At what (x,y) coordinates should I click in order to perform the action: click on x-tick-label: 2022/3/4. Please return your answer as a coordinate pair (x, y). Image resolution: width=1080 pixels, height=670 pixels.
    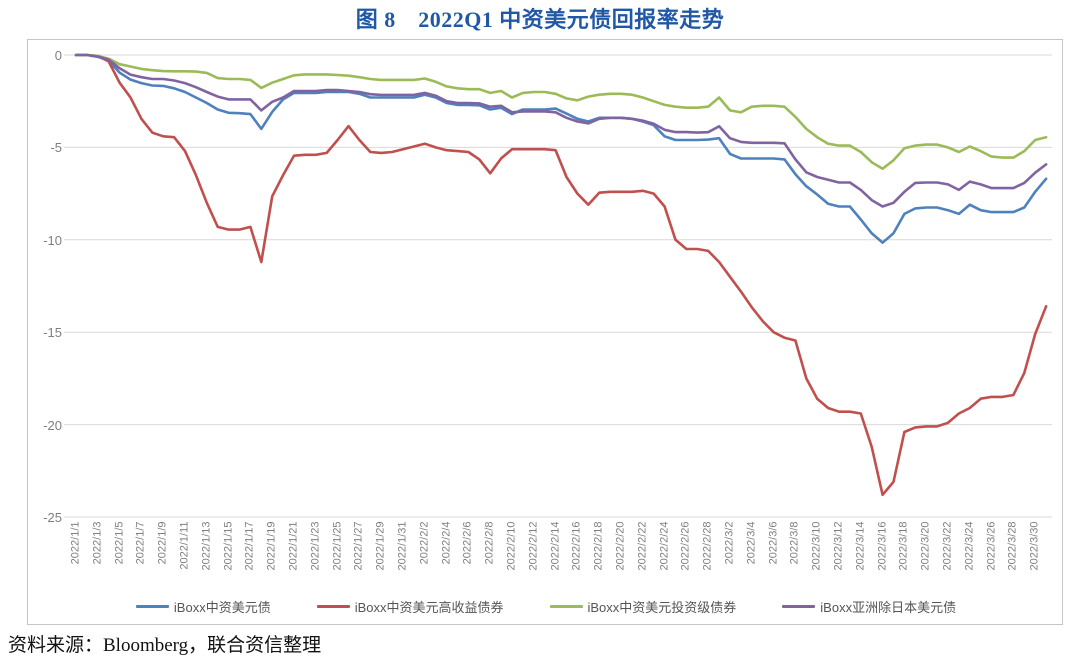
    Looking at the image, I should click on (751, 543).